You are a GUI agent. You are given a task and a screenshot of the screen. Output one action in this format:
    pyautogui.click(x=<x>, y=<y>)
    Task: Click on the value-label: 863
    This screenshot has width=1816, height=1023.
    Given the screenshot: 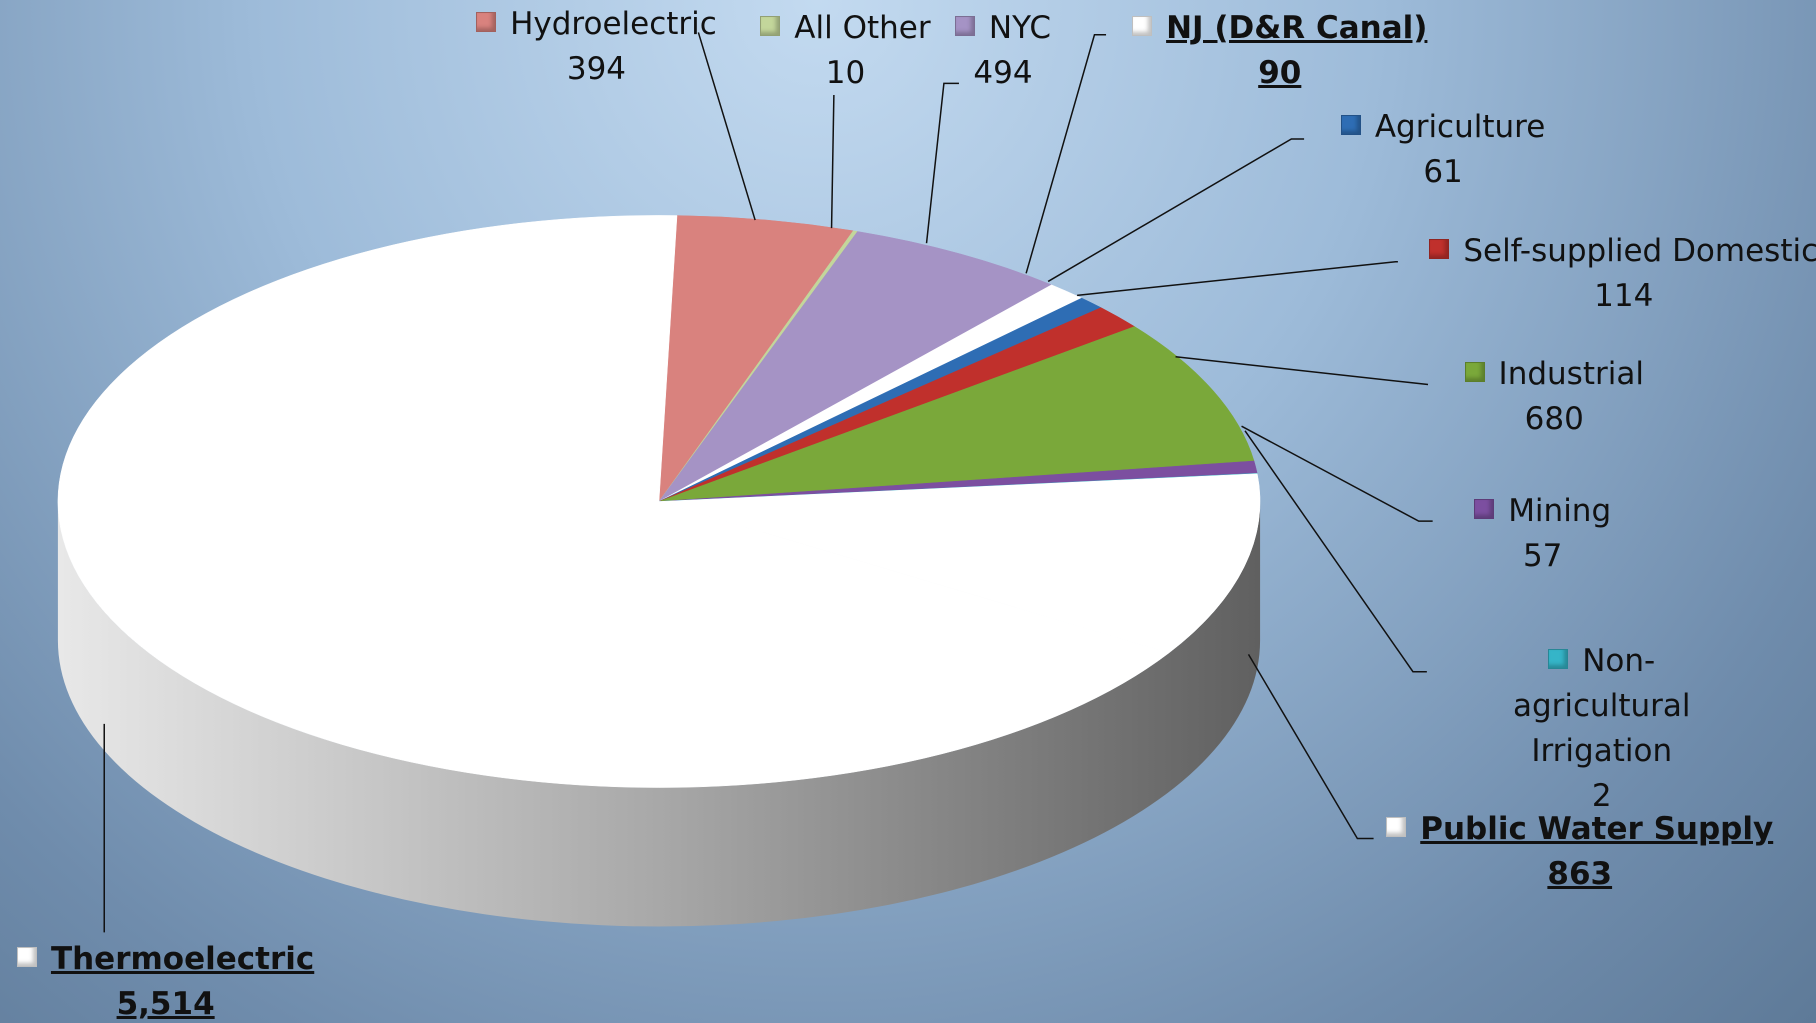 What is the action you would take?
    pyautogui.click(x=1580, y=874)
    